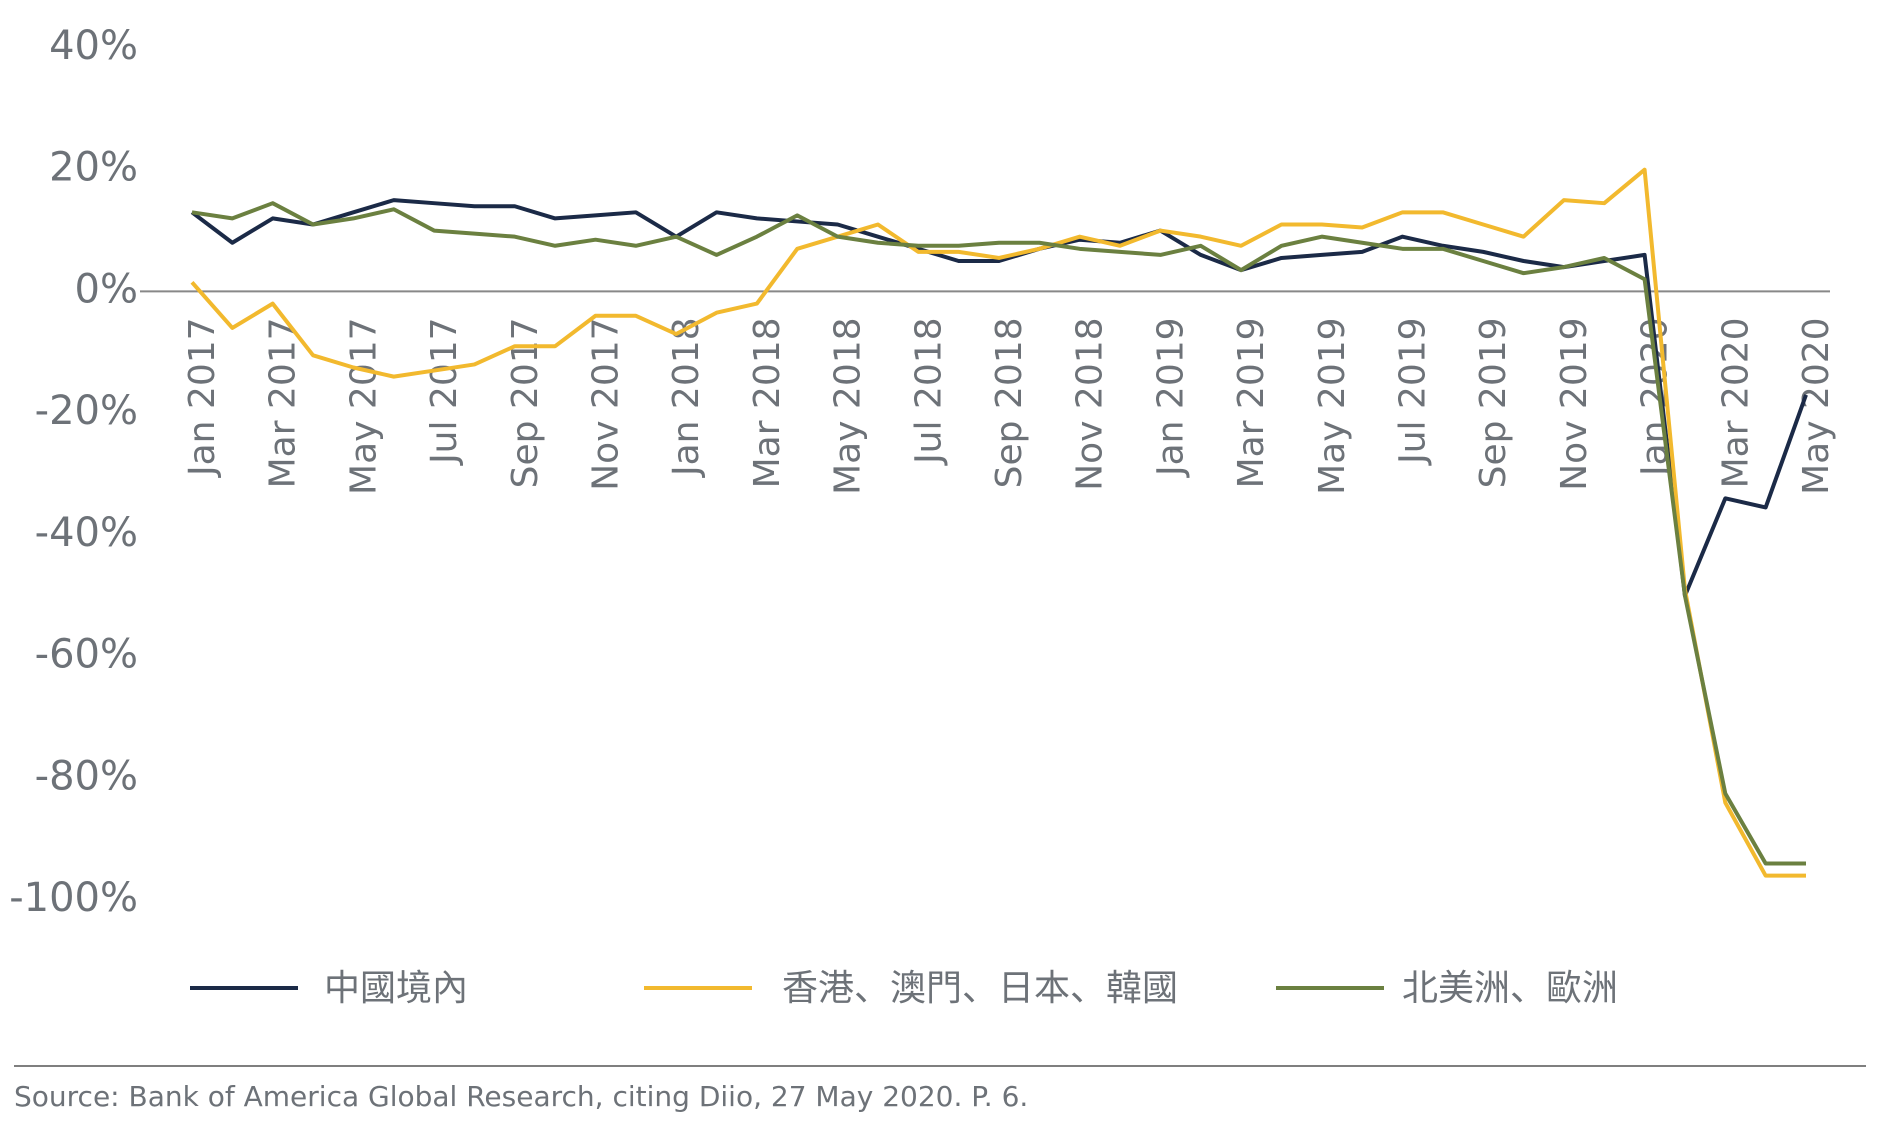 This screenshot has width=1880, height=1125. Describe the element at coordinates (396, 988) in the screenshot. I see `legend-label: 中國境內` at that location.